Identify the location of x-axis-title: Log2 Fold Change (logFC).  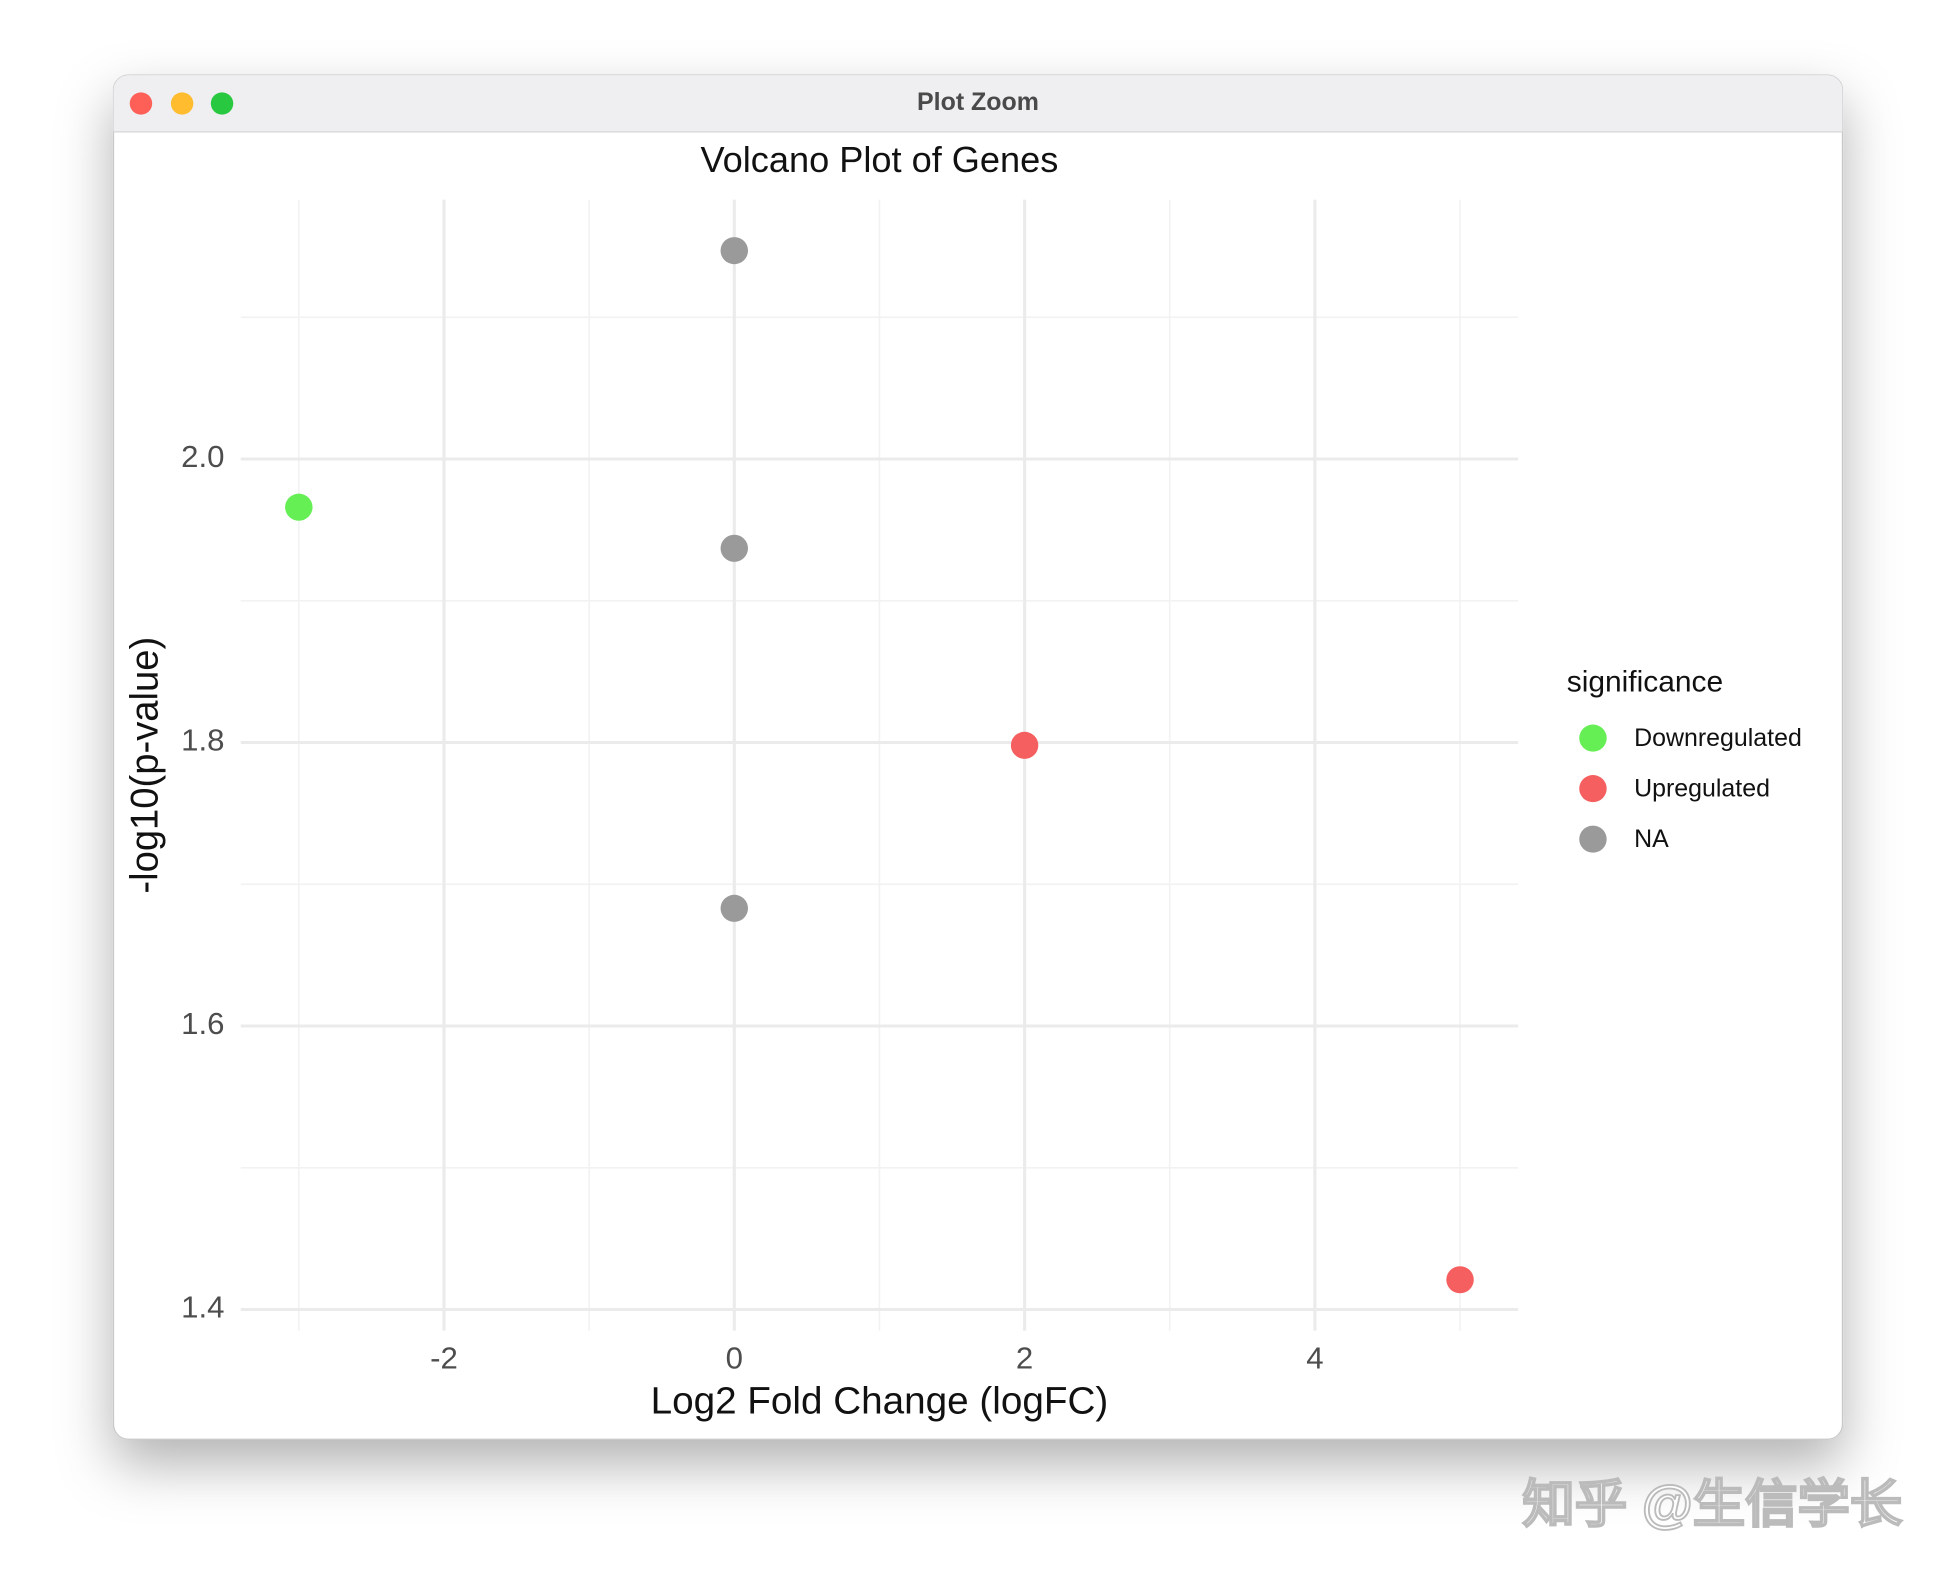
(880, 1401).